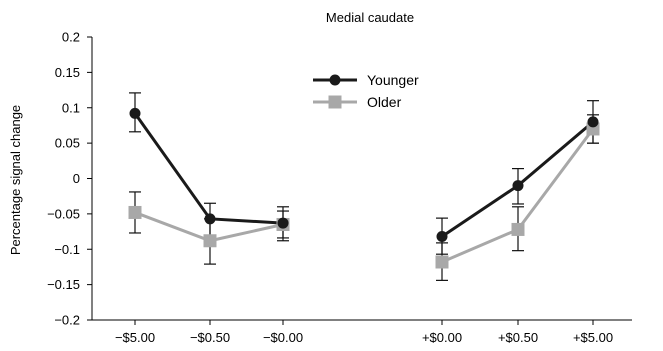  What do you see at coordinates (335, 80) in the screenshot?
I see `younger-legend-marker` at bounding box center [335, 80].